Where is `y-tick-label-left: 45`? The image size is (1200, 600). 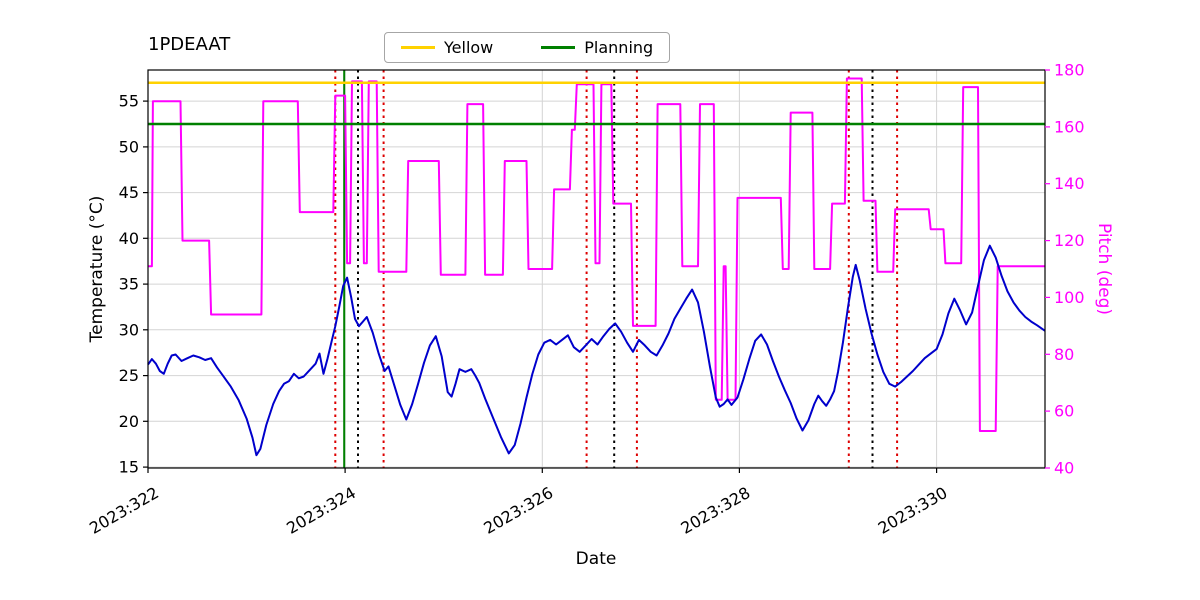
y-tick-label-left: 45 is located at coordinates (129, 192).